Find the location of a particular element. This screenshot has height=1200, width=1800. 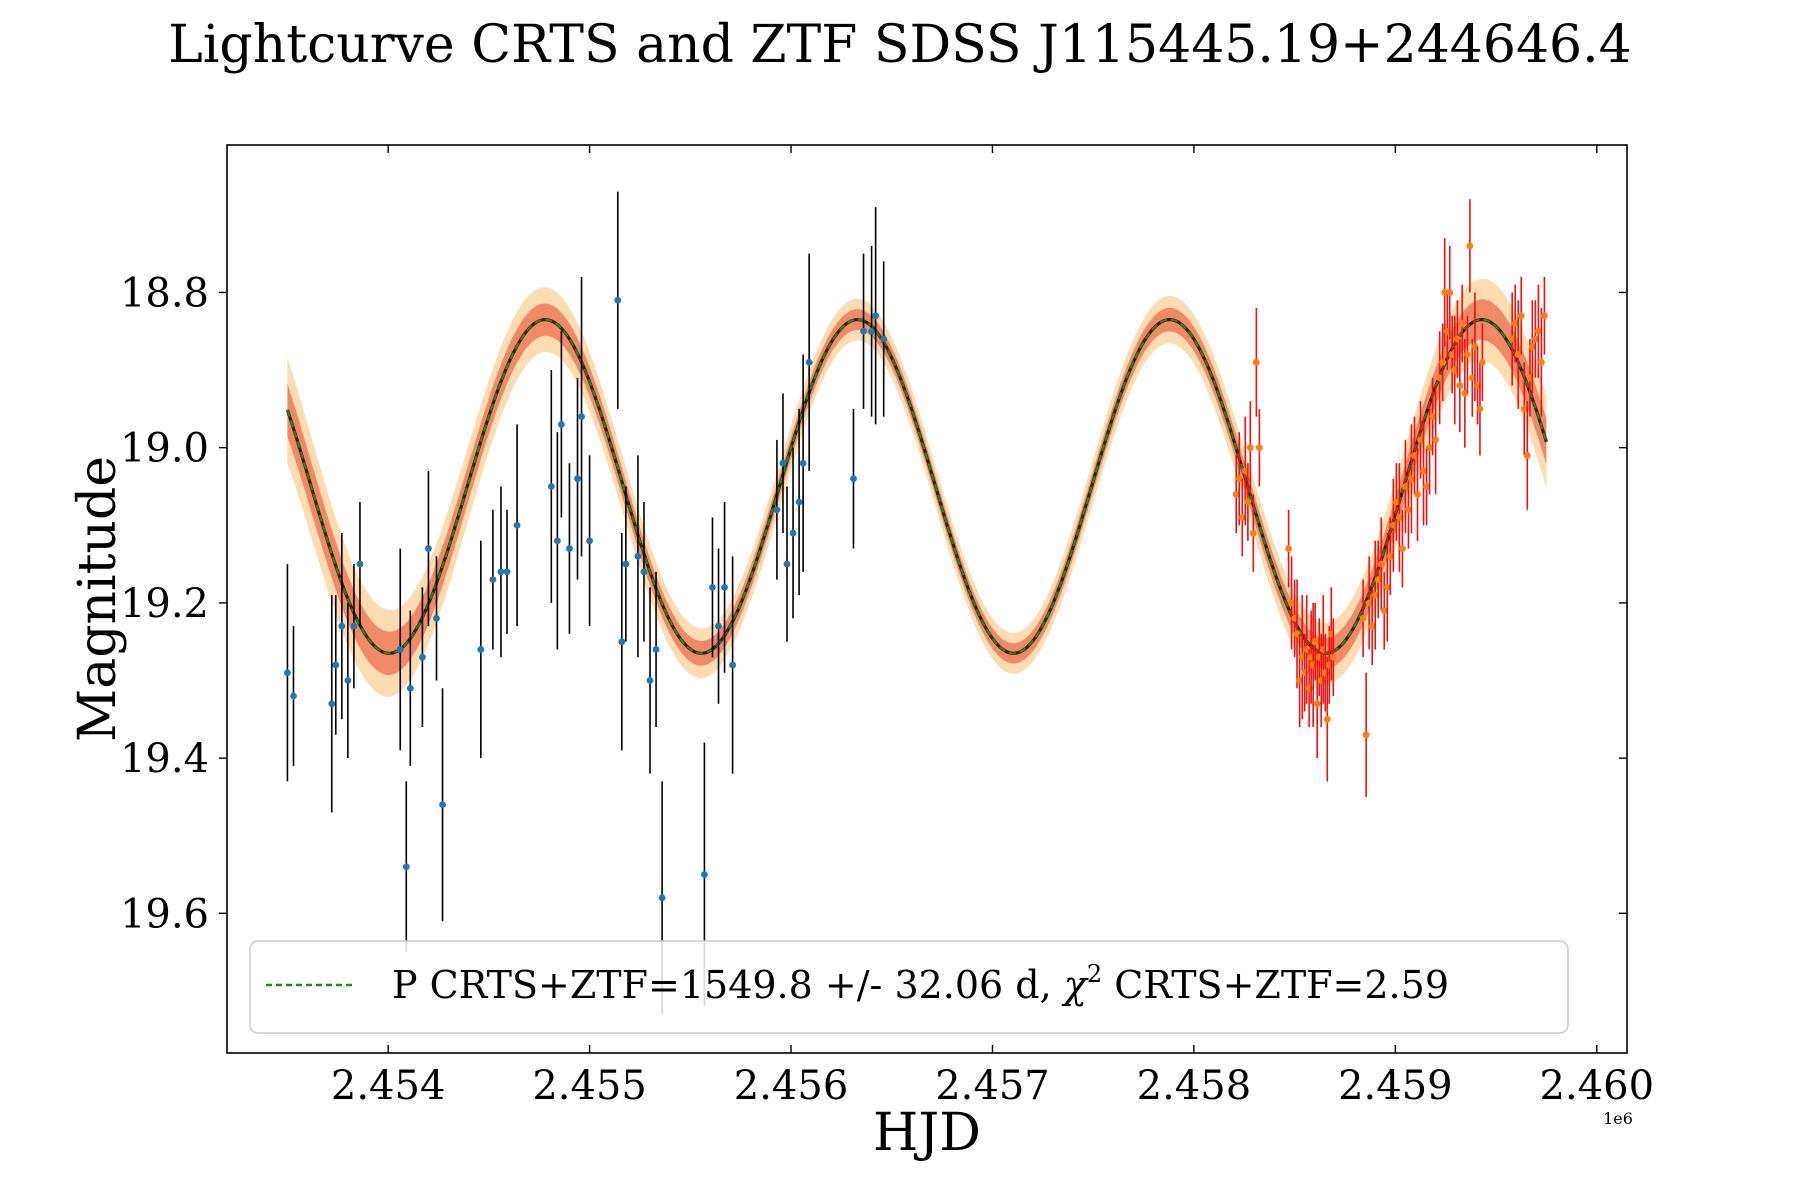

x-tick-label: 2.459 is located at coordinates (1395, 1086).